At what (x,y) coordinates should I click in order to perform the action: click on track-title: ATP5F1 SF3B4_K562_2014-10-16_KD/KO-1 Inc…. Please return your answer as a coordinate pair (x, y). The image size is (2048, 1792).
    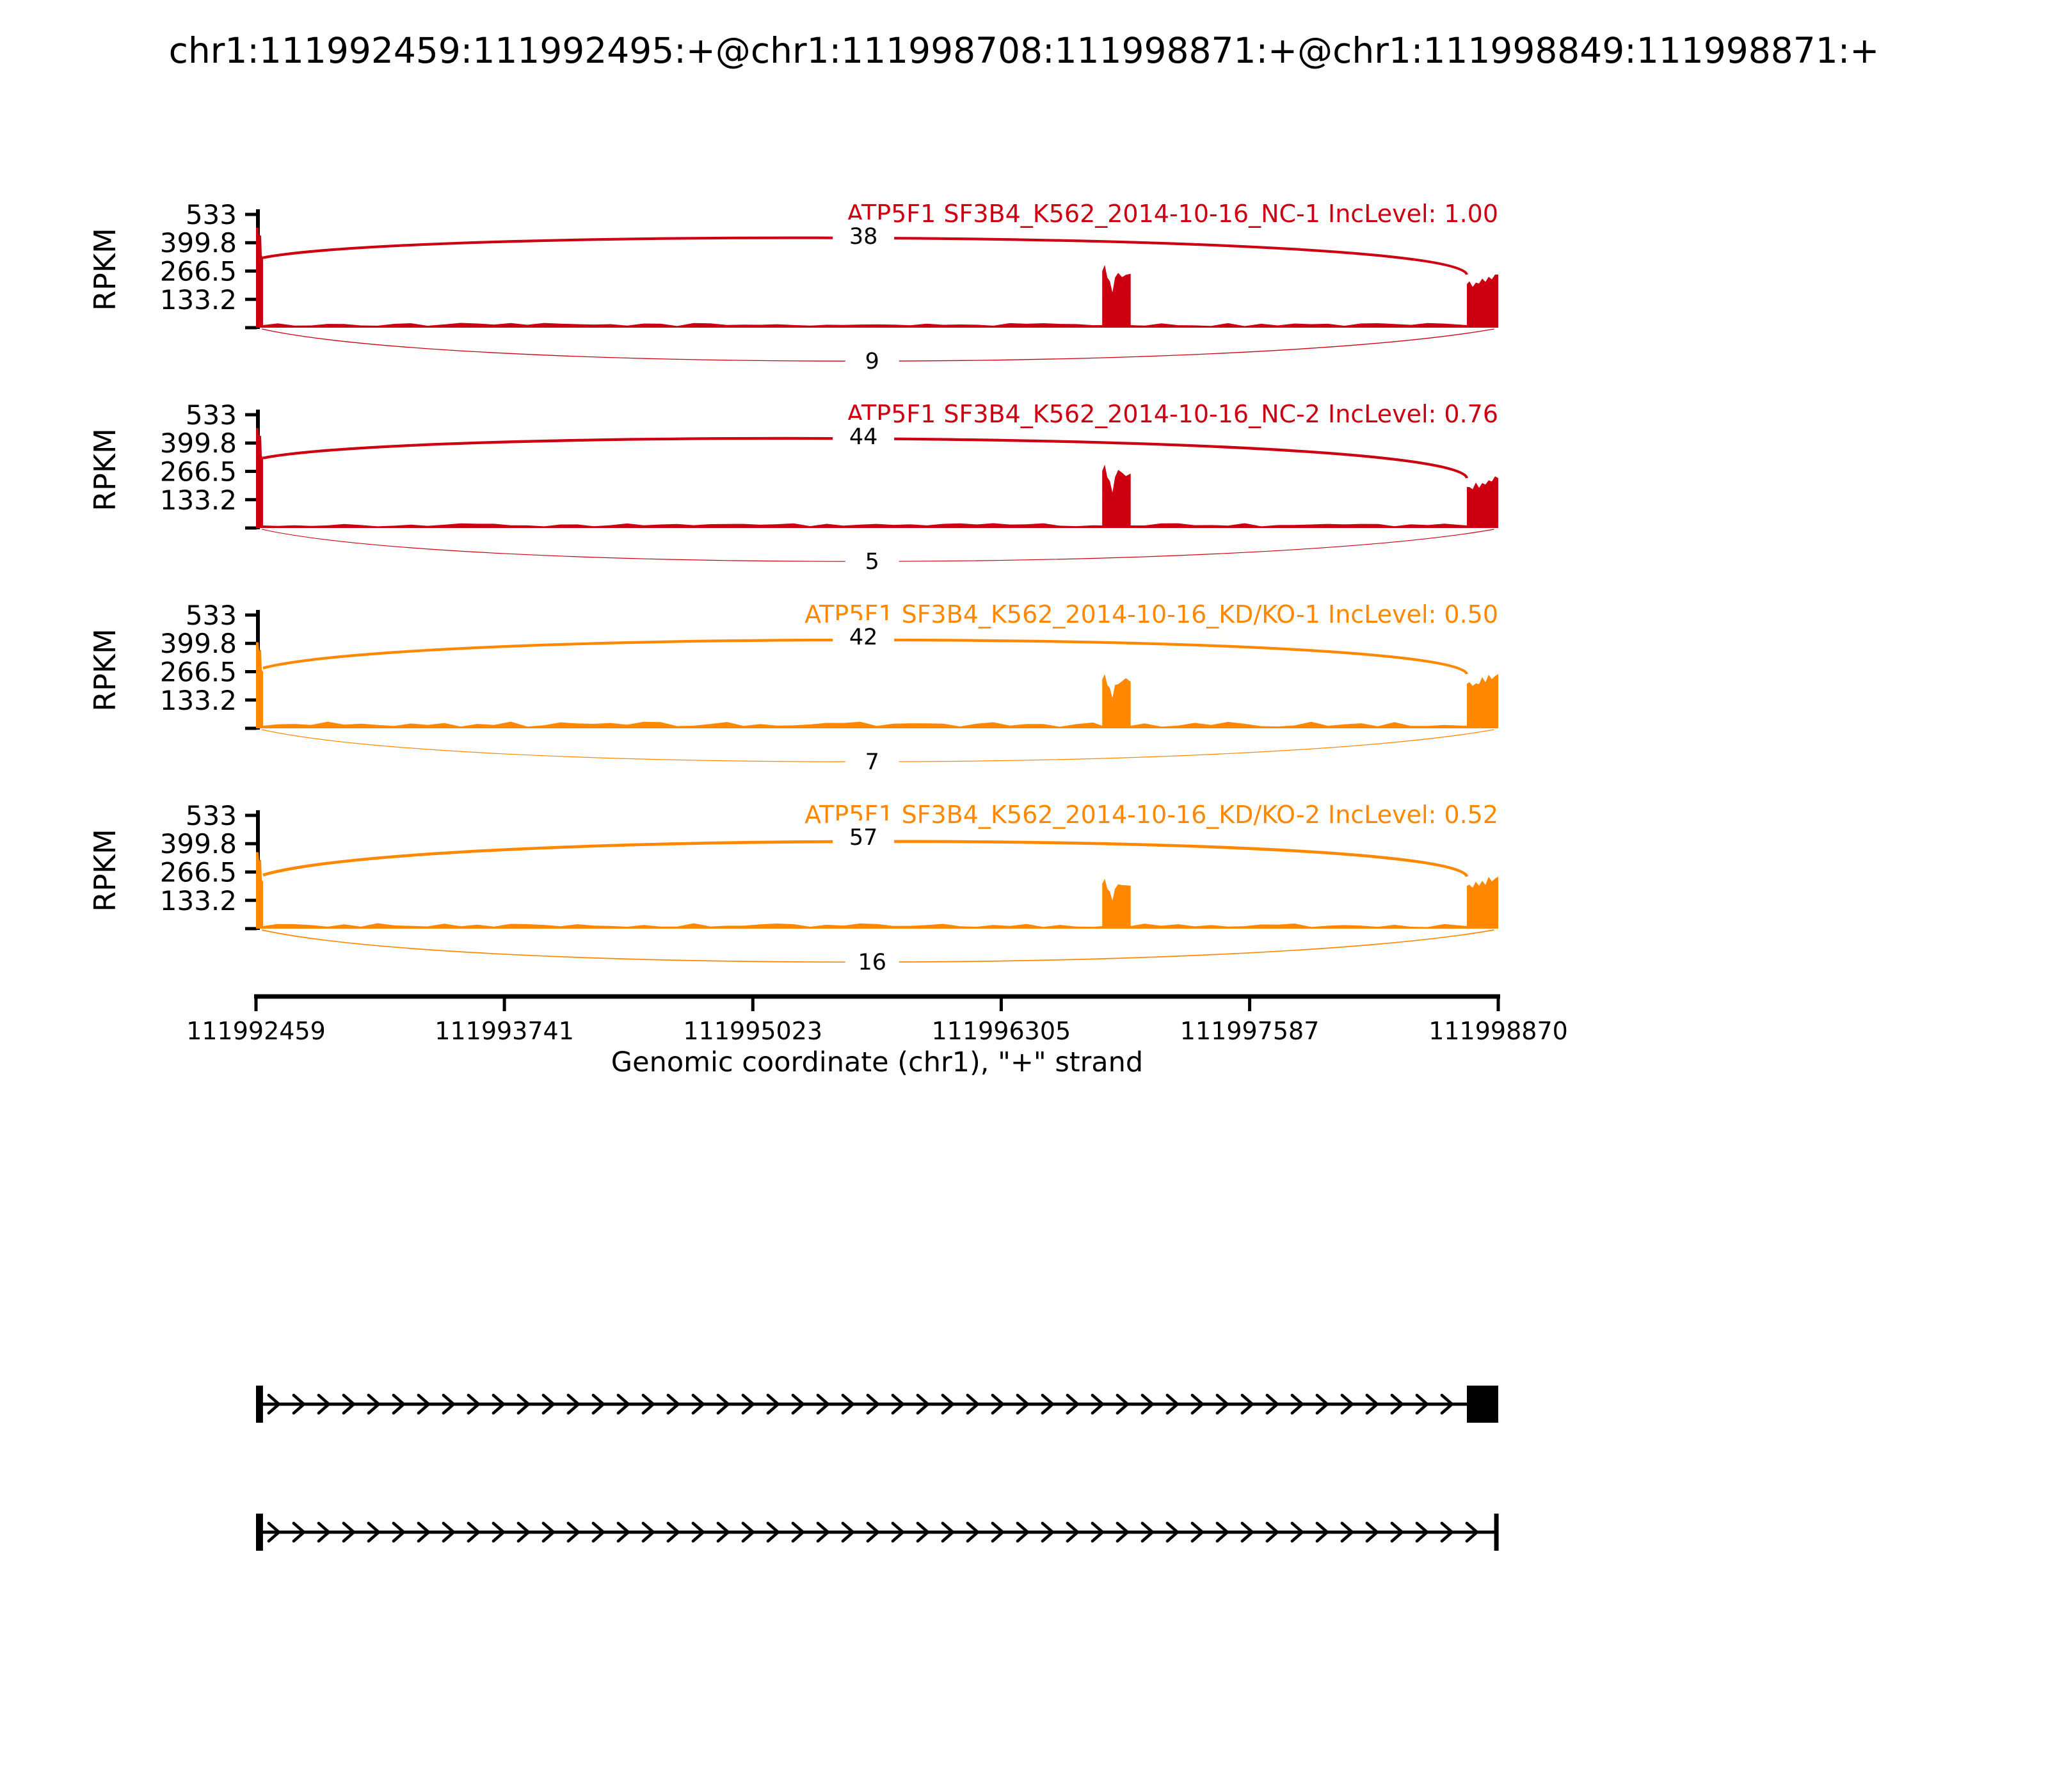
    Looking at the image, I should click on (1151, 614).